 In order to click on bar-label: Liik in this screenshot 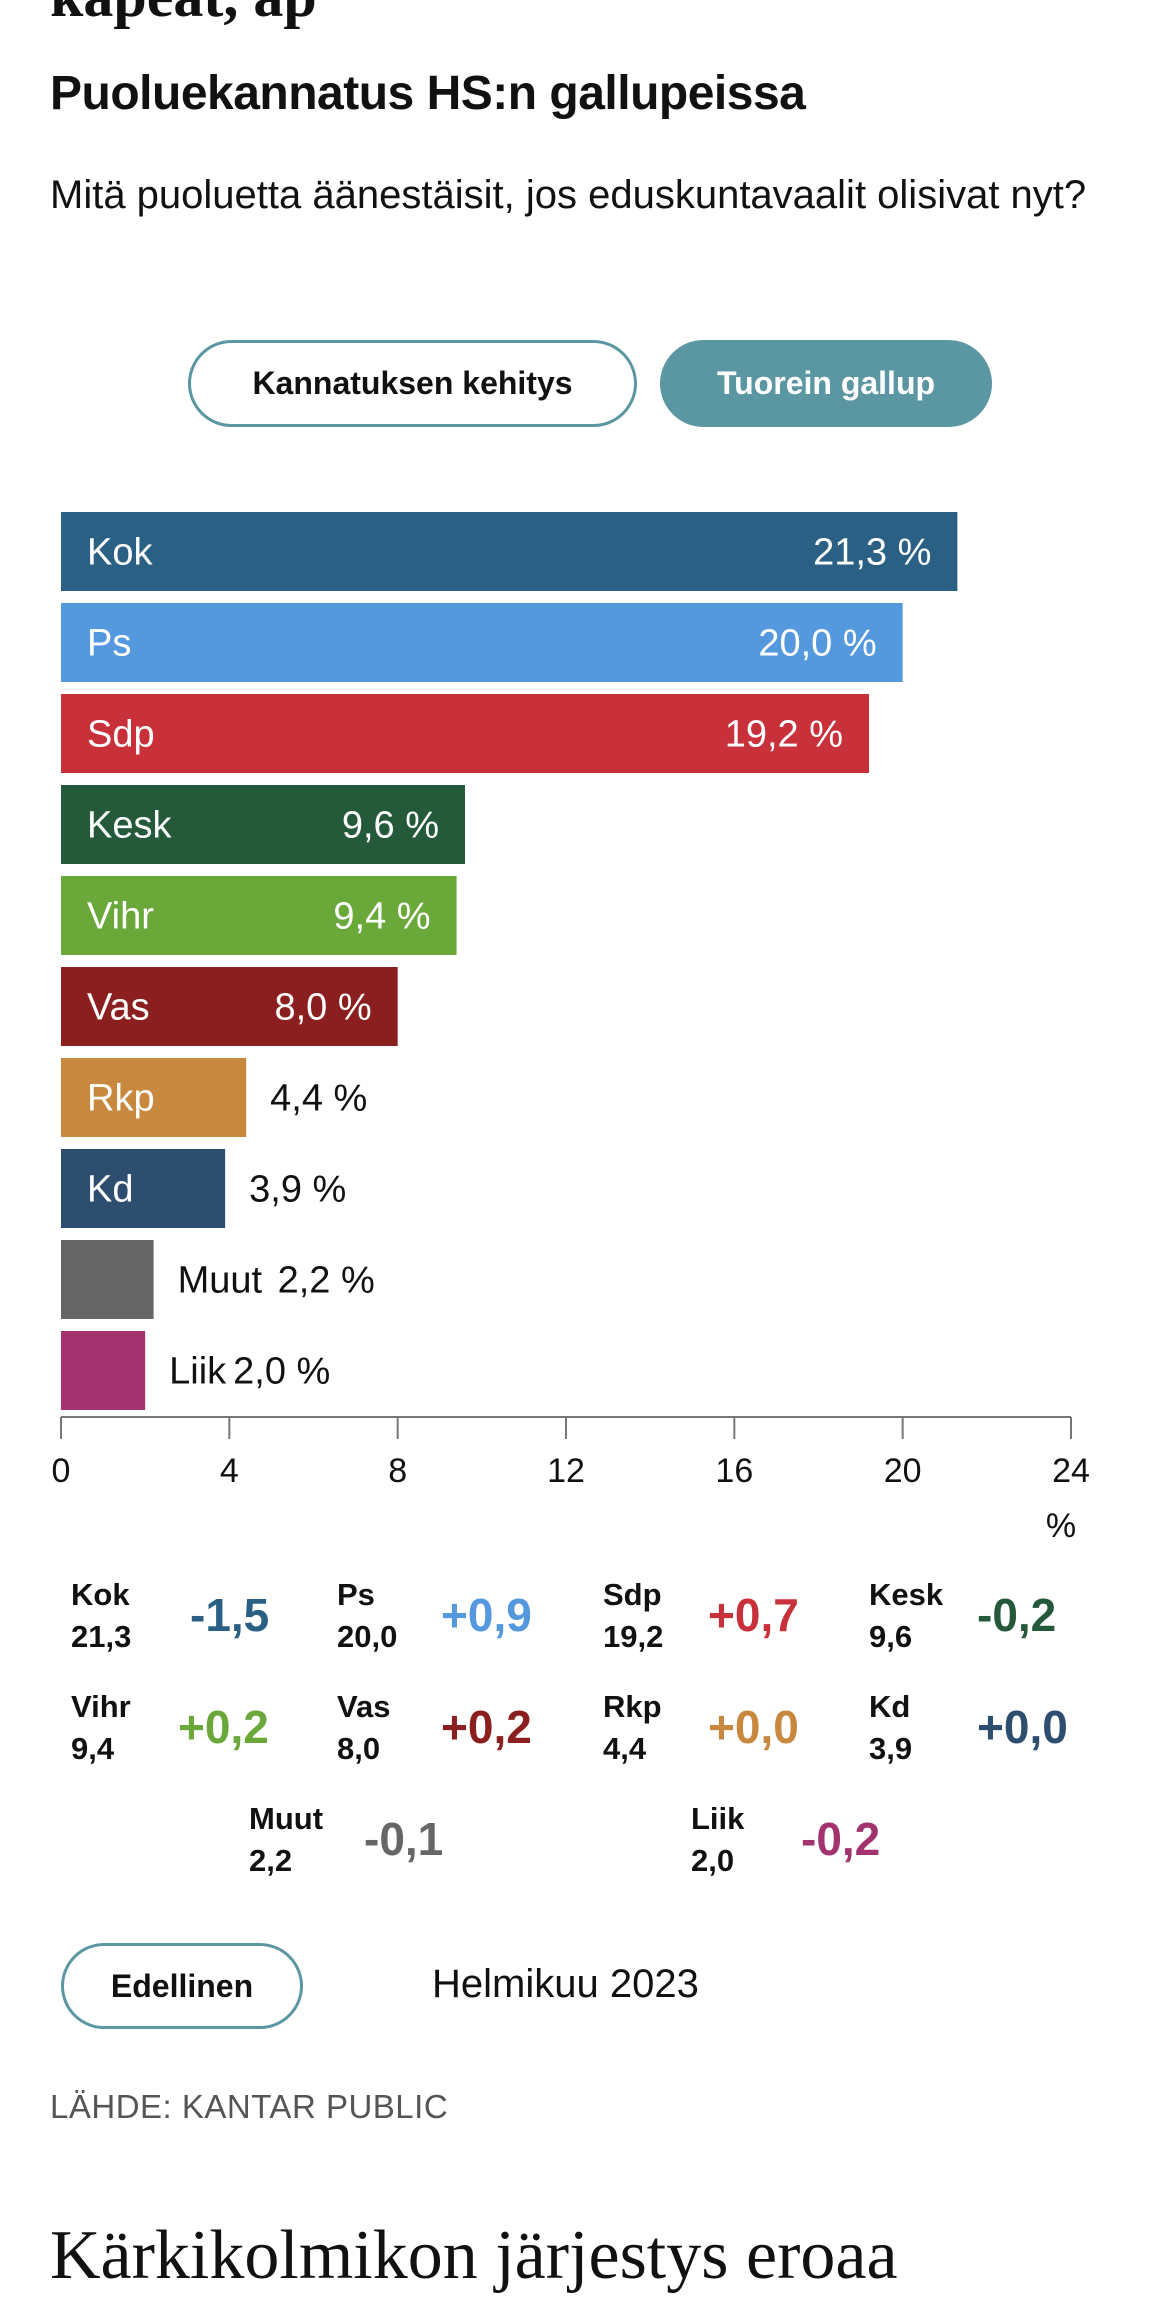, I will do `click(198, 1372)`.